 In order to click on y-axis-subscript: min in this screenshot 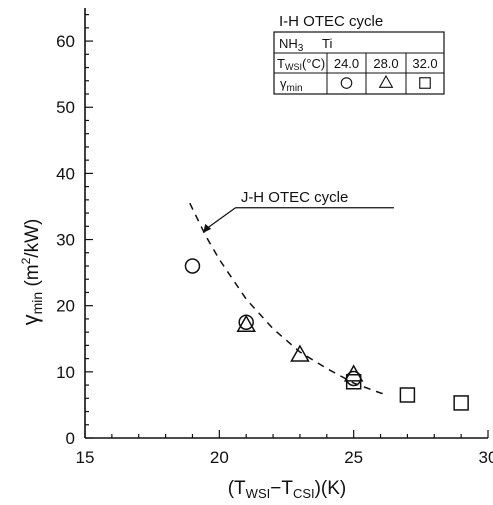, I will do `click(37, 303)`.